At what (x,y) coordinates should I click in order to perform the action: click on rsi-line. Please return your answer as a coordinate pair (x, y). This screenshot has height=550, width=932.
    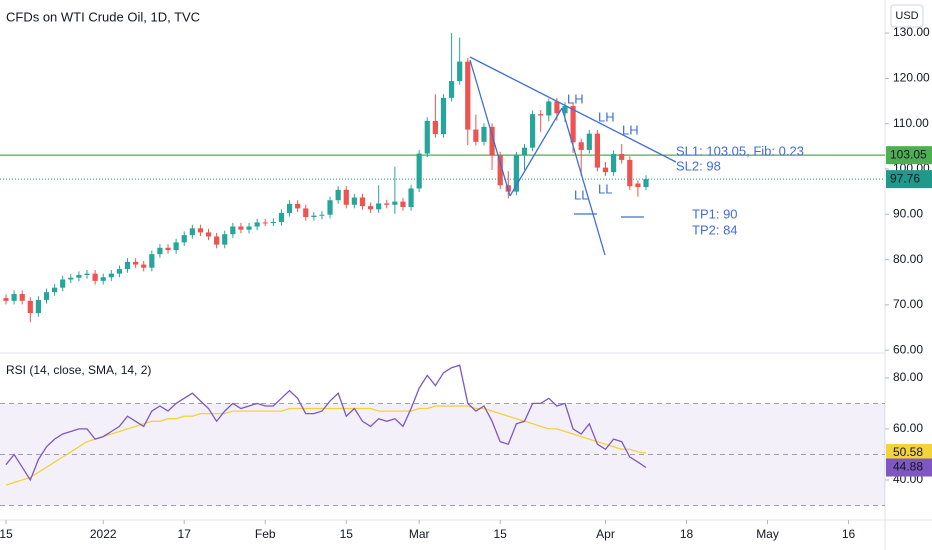
    Looking at the image, I should click on (326, 423).